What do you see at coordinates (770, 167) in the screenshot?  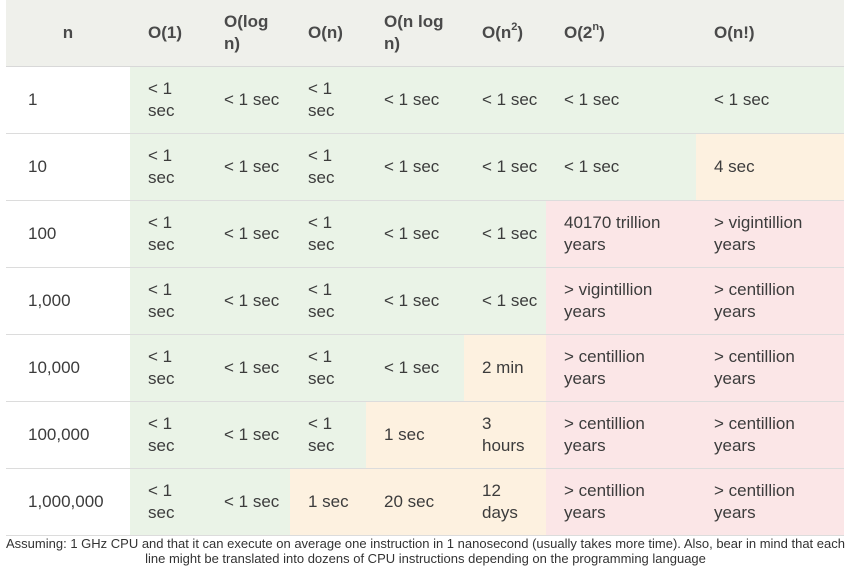 I see `runtime-cell: 4 sec` at bounding box center [770, 167].